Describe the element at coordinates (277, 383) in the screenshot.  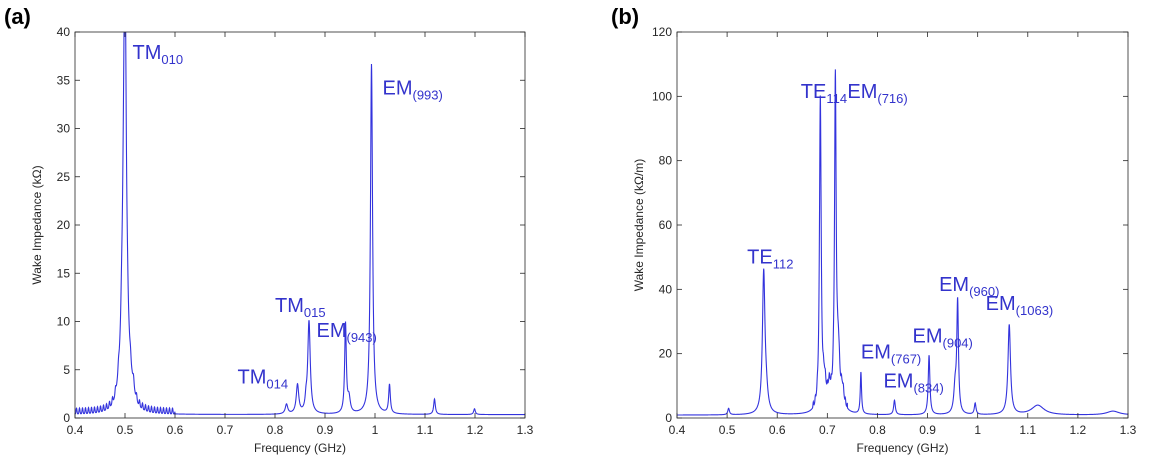
I see `mode-annotation-sub: 014` at that location.